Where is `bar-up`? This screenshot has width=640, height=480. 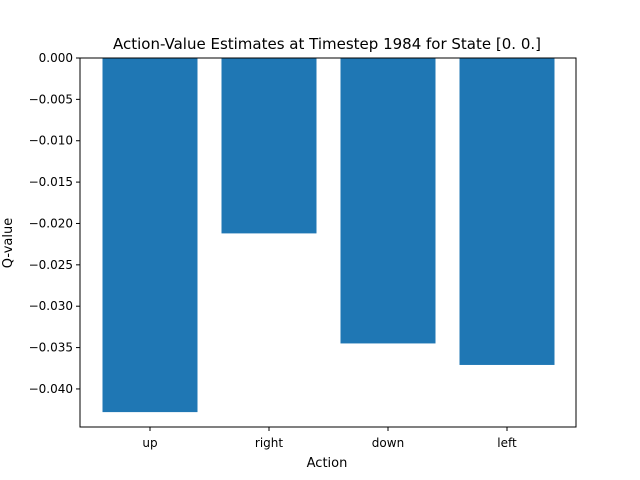 bar-up is located at coordinates (150, 235).